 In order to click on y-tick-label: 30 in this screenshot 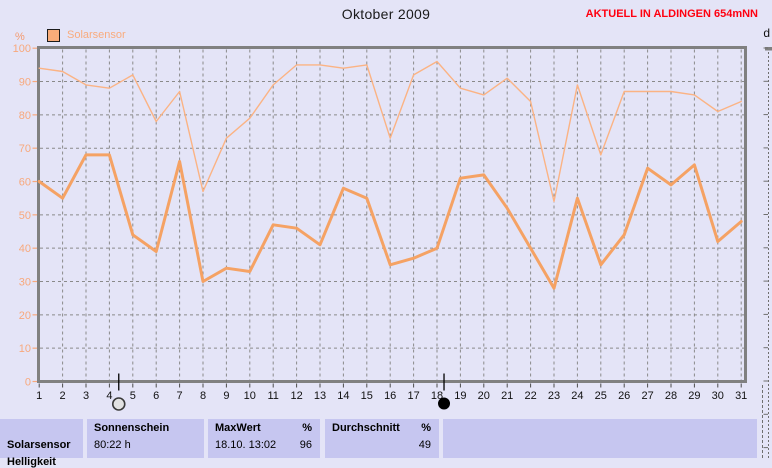, I will do `click(25, 283)`.